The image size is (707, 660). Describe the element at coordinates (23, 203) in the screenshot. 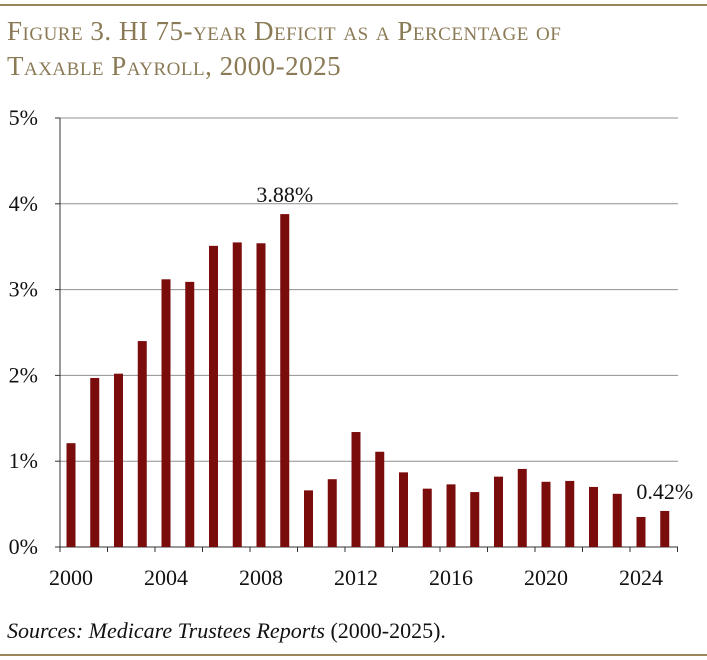

I see `y-tick-label: 4%` at that location.